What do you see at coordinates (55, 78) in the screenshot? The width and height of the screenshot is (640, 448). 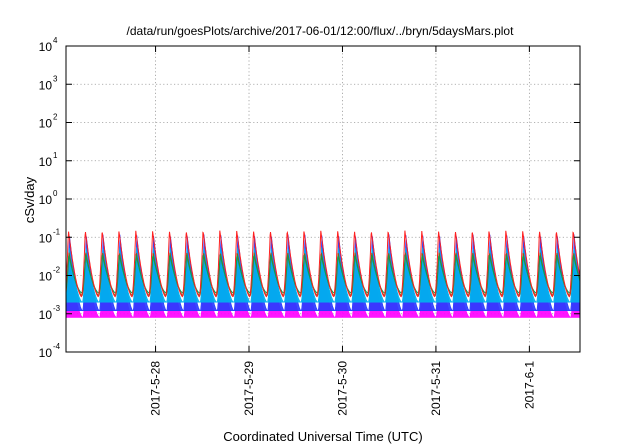 I see `y-tick-exponent: 3` at bounding box center [55, 78].